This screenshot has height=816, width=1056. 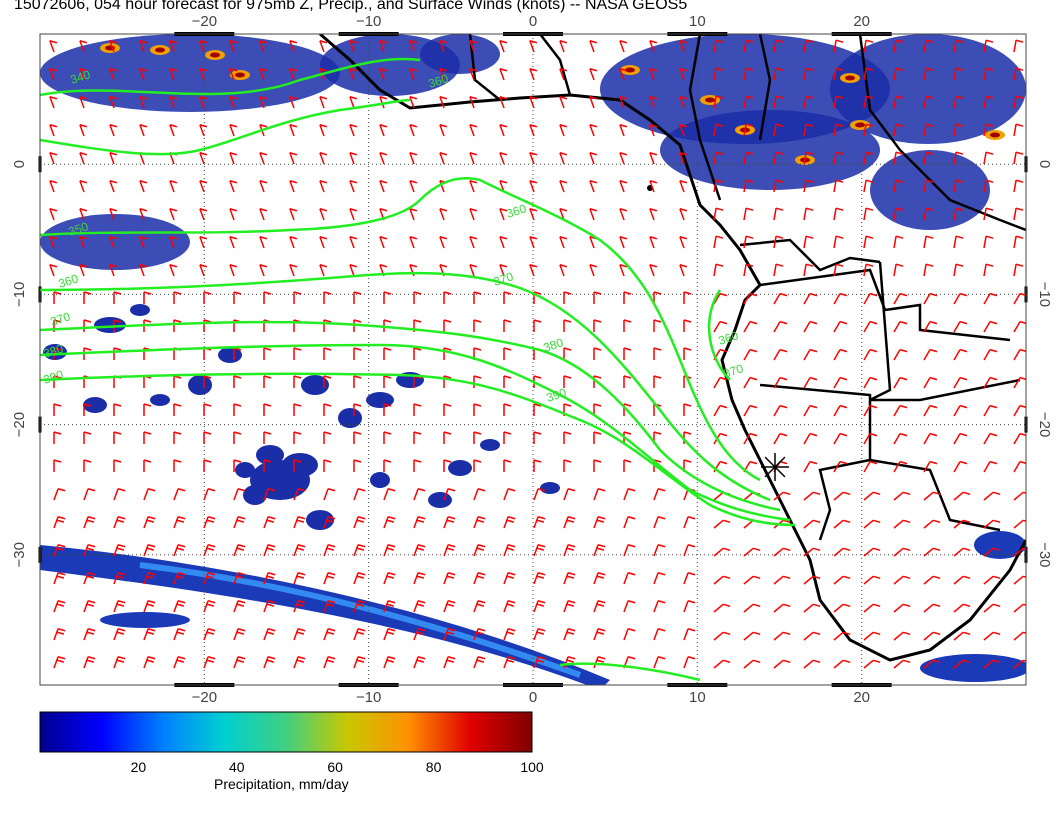 What do you see at coordinates (554, 345) in the screenshot?
I see `contour-label: 380` at bounding box center [554, 345].